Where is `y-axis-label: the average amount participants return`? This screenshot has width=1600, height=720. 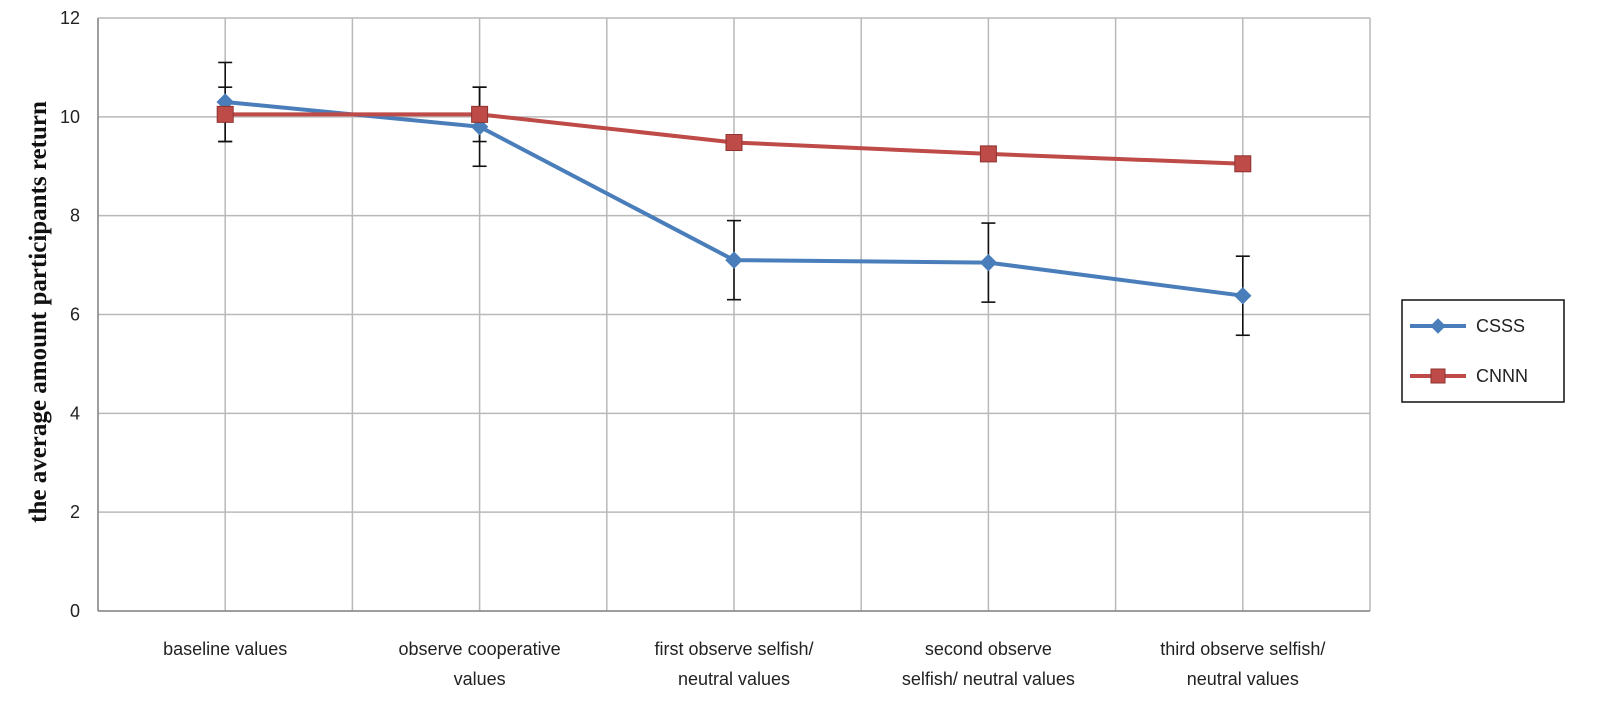
y-axis-label: the average amount participants return is located at coordinates (38, 312).